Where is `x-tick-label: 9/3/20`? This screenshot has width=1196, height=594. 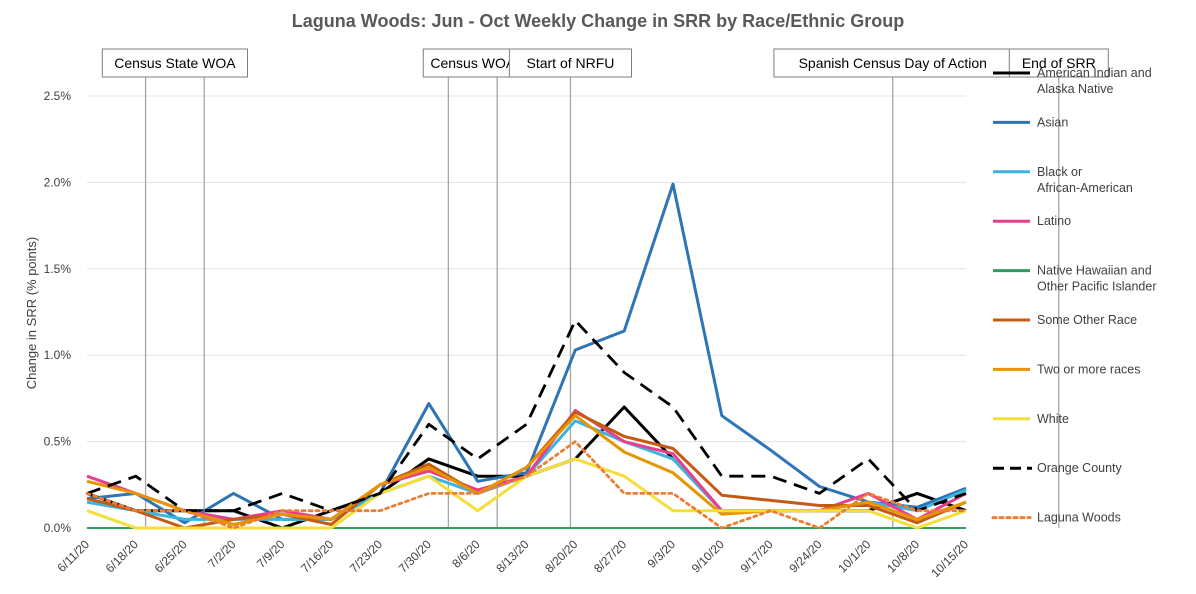 x-tick-label: 9/3/20 is located at coordinates (662, 554).